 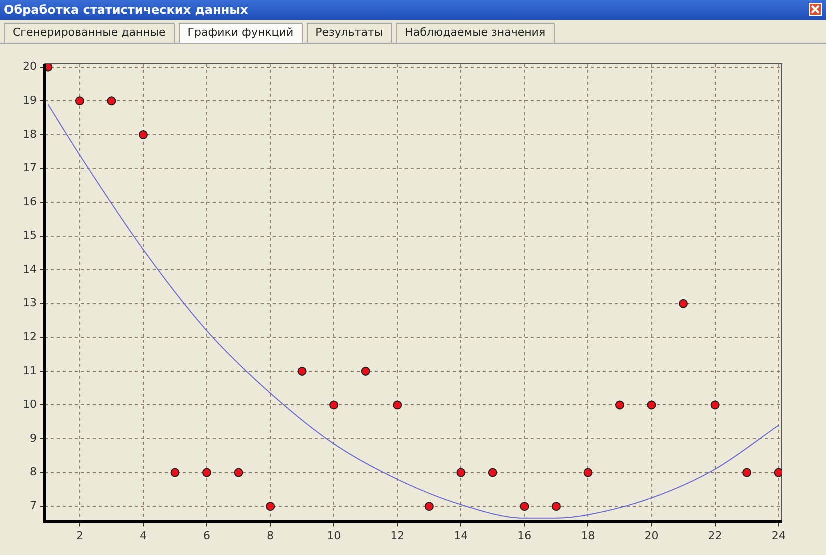 I want to click on y-tick-label: 13, so click(x=29, y=303).